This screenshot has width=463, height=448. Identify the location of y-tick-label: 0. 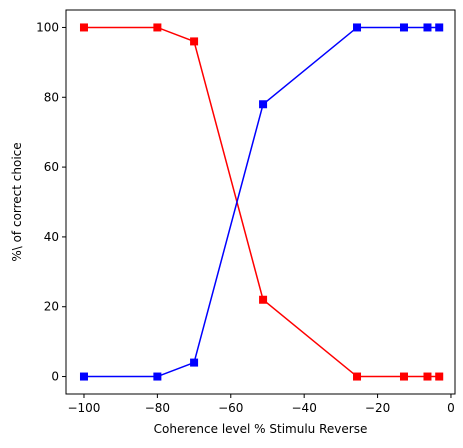
(55, 377).